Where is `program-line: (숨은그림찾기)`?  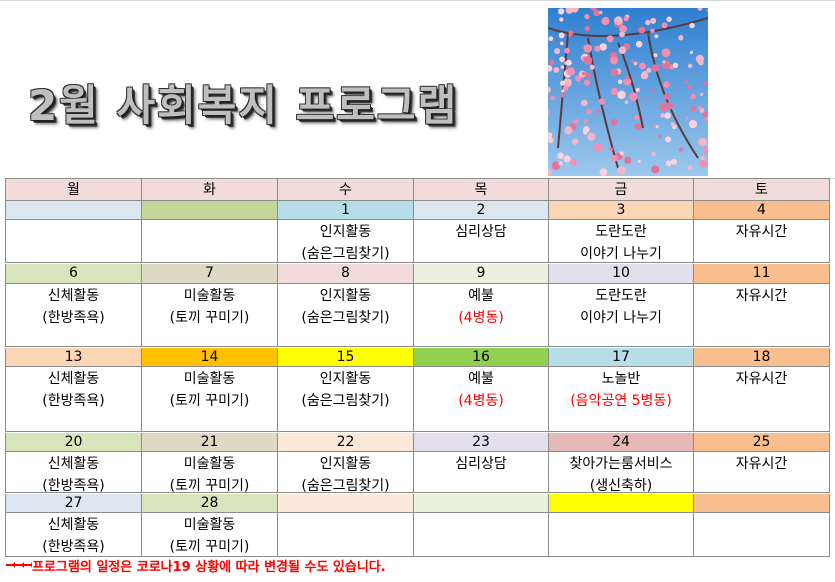 program-line: (숨은그림찾기) is located at coordinates (345, 401).